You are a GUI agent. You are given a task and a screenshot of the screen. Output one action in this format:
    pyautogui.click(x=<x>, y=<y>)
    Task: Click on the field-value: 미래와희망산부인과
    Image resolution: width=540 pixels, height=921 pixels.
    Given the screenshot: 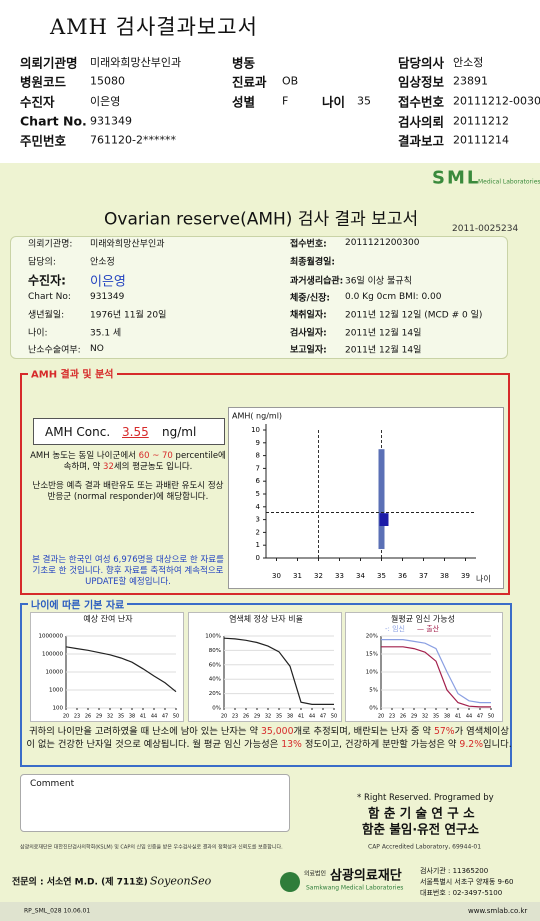 What is the action you would take?
    pyautogui.click(x=136, y=62)
    